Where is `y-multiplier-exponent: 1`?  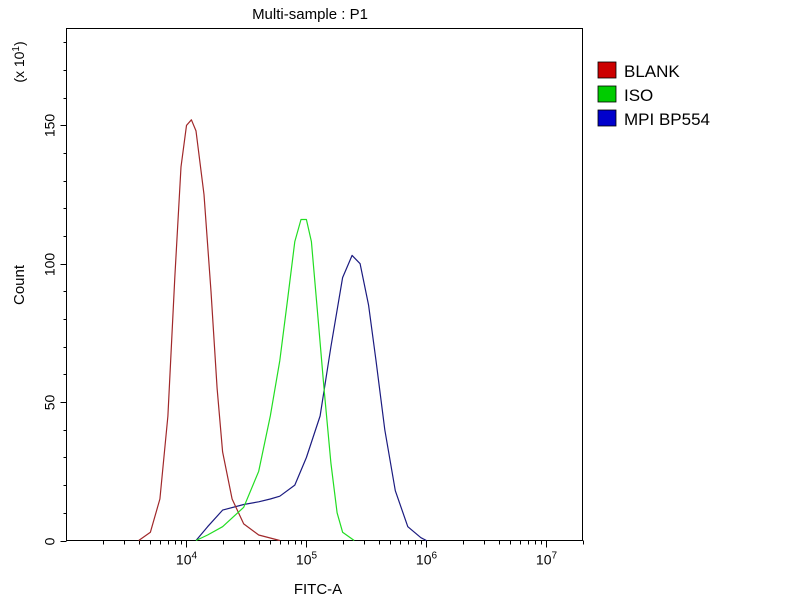
y-multiplier-exponent: 1 is located at coordinates (16, 49).